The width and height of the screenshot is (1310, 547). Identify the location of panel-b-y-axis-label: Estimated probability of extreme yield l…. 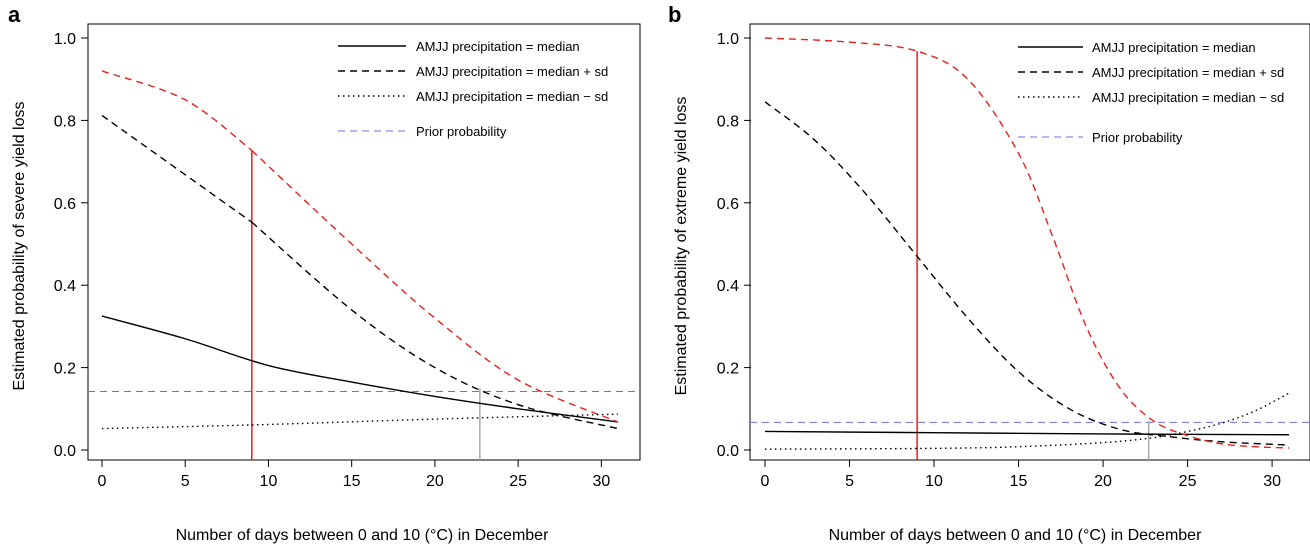
(681, 246).